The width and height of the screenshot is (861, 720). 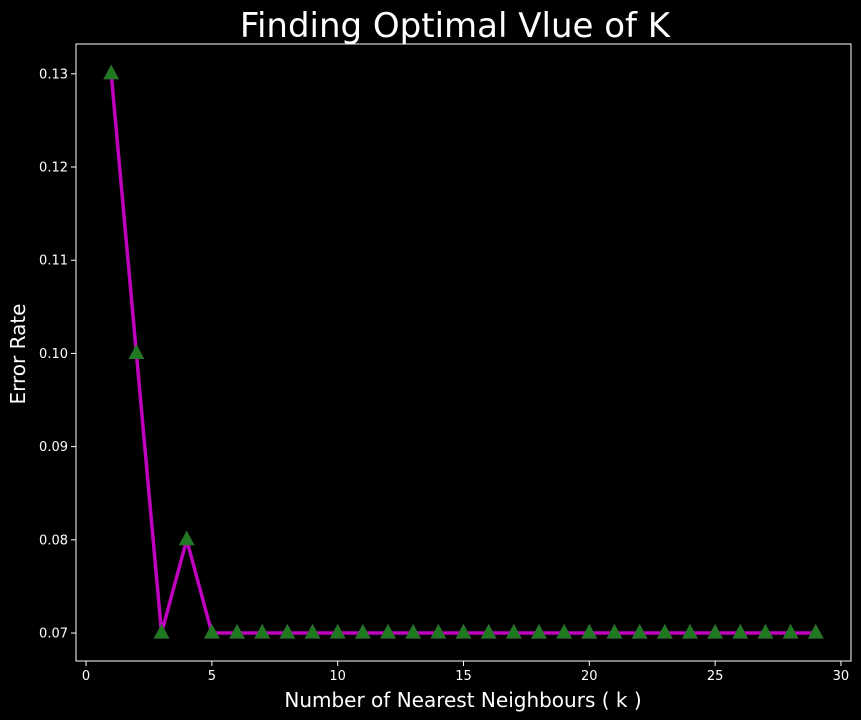 I want to click on y-tick-label: 0.08, so click(x=53, y=540).